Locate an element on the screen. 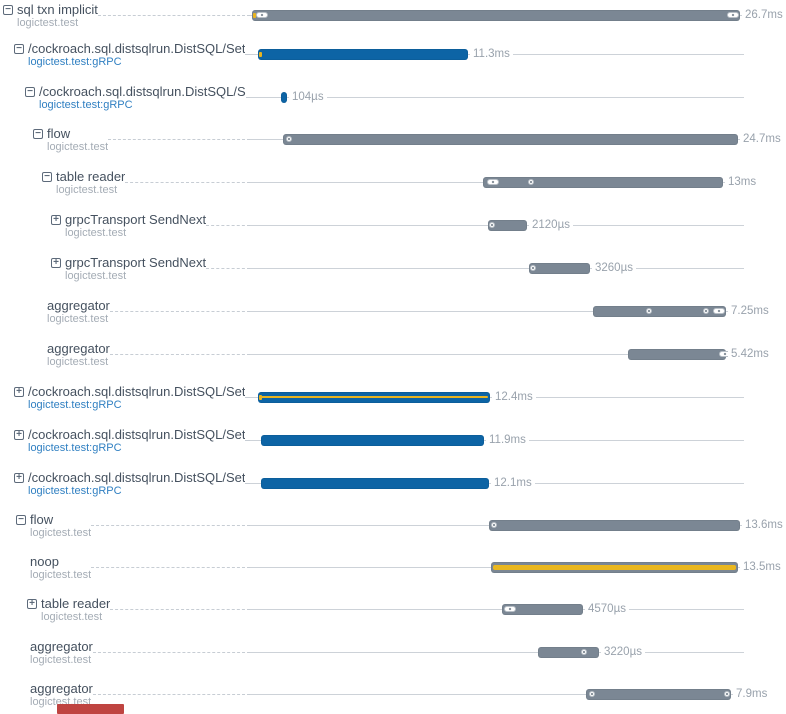  timeline-area: 104µs is located at coordinates (518, 101).